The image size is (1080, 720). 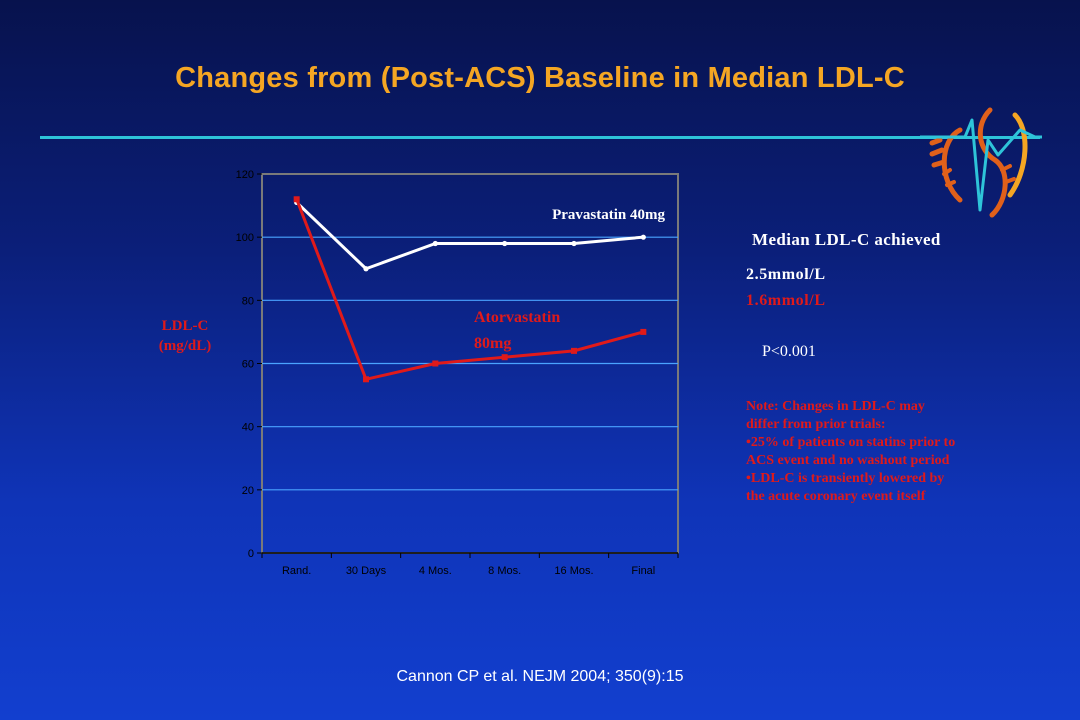 What do you see at coordinates (540, 676) in the screenshot?
I see `citation: Cannon CP et al. NEJM 2004; 350(9):15` at bounding box center [540, 676].